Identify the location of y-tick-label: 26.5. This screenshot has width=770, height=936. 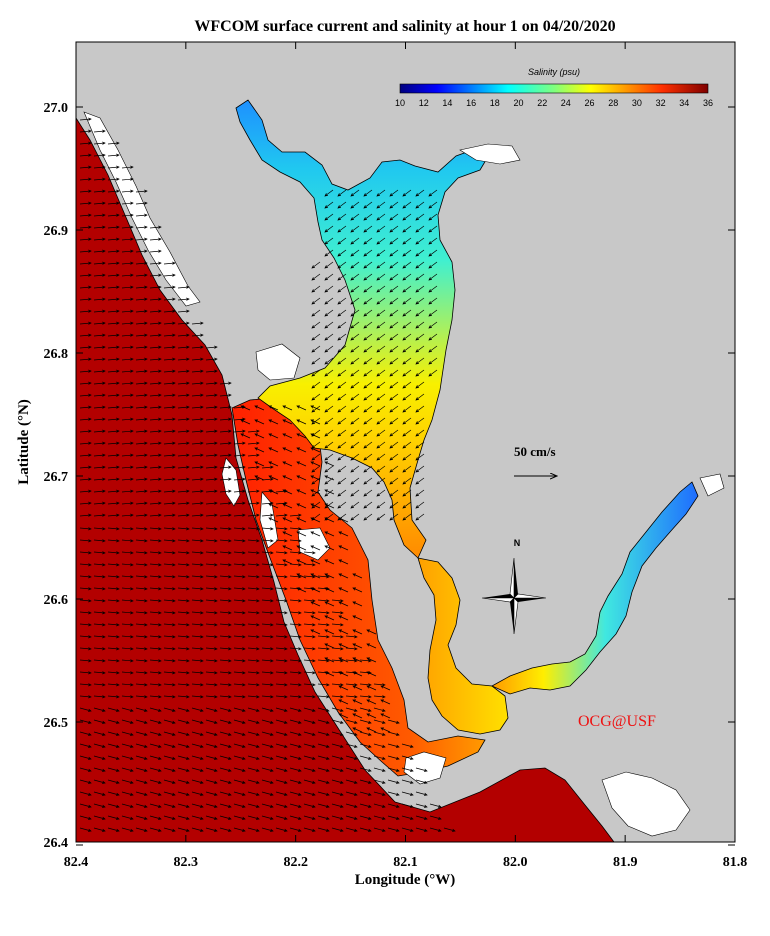
(56, 723).